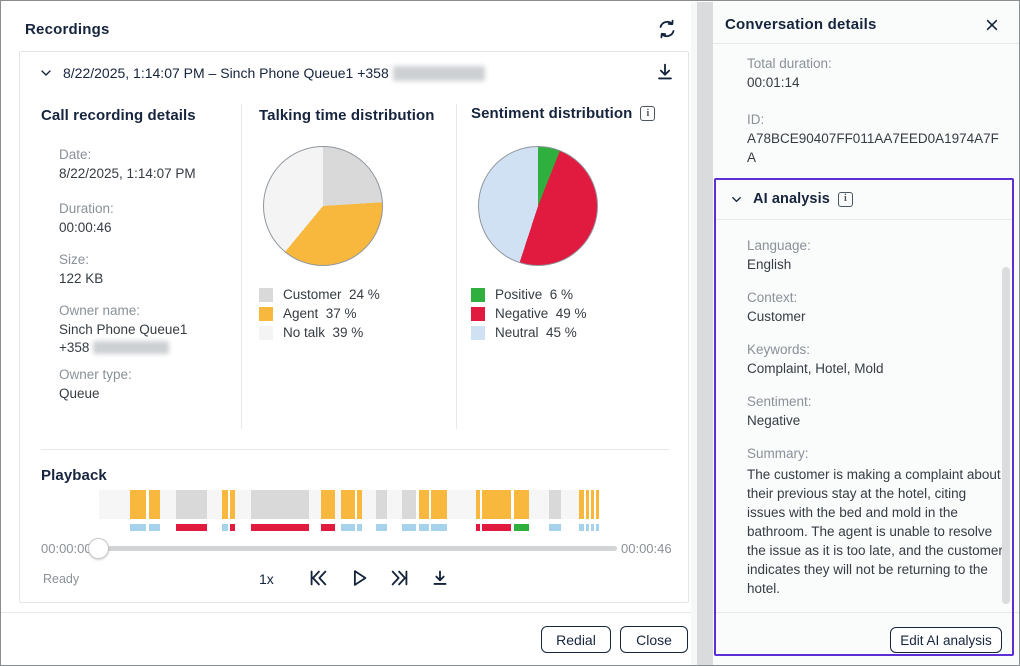  What do you see at coordinates (67, 29) in the screenshot?
I see `recordings-title: Recordings` at bounding box center [67, 29].